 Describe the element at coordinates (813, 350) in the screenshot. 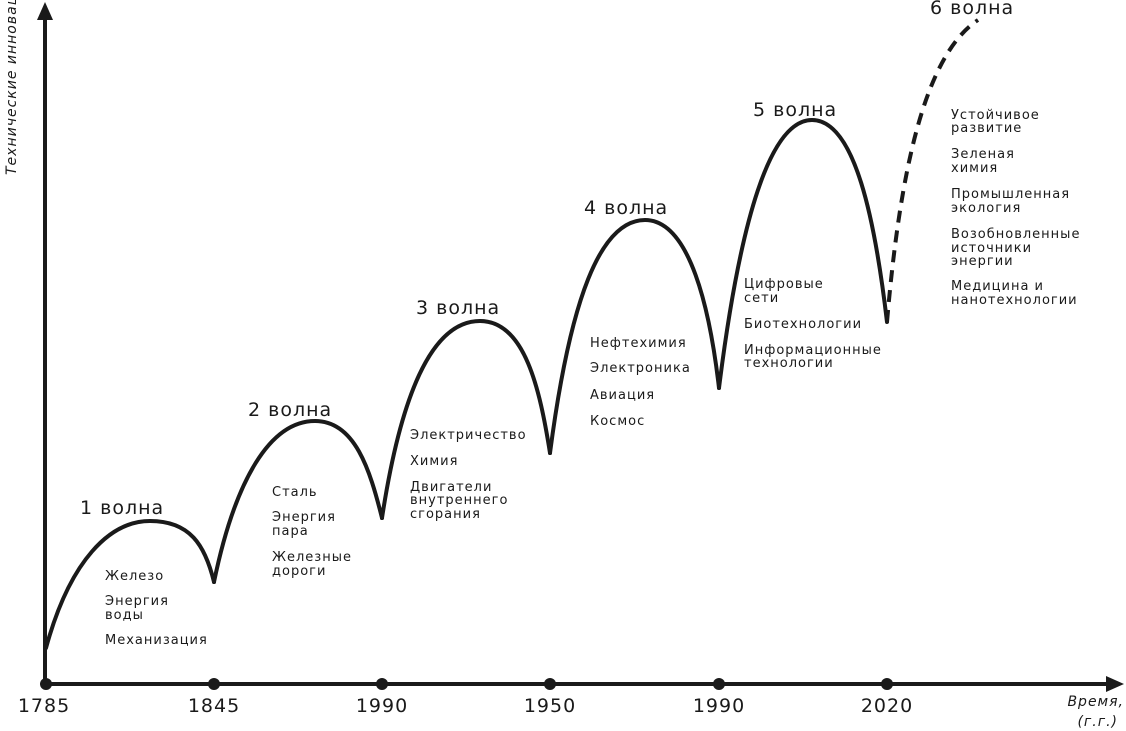

I see `wave-5-item-3-line1: Информационные` at that location.